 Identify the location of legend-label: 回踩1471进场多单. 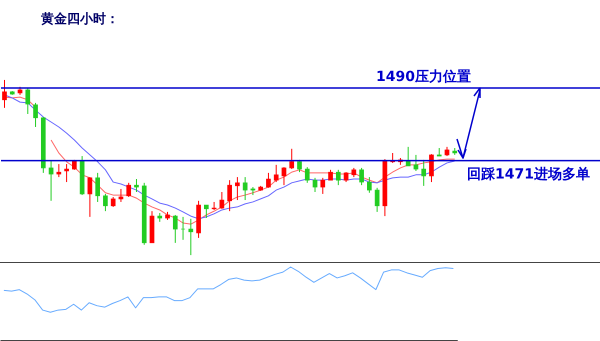
(528, 174).